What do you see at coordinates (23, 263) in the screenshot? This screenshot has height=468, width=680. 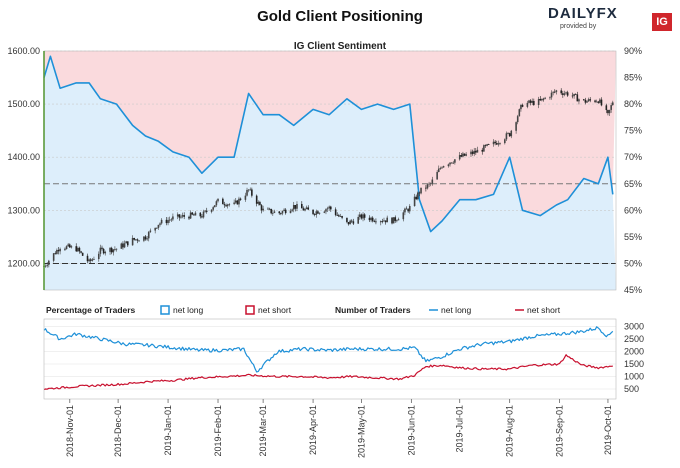 I see `price-tick-label: 1200.00` at bounding box center [23, 263].